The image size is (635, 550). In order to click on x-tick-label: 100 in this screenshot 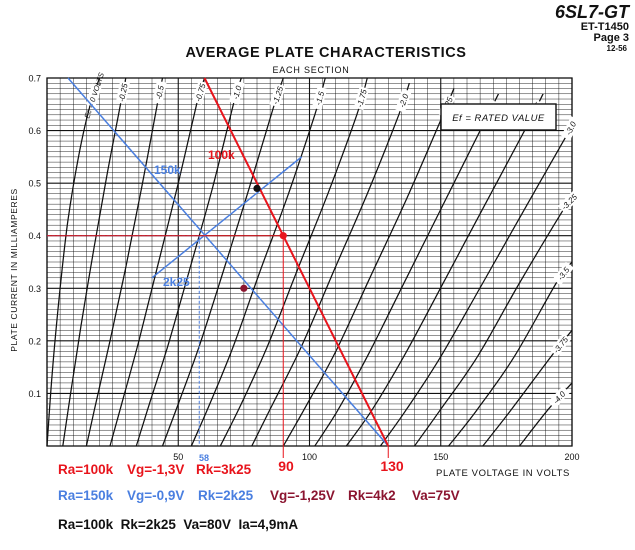, I will do `click(309, 457)`.